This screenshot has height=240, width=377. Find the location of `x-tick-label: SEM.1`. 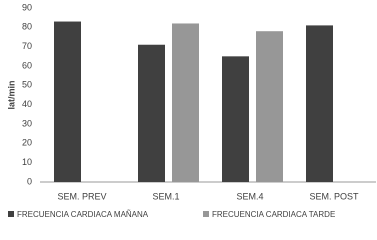

x-tick-label: SEM.1 is located at coordinates (165, 196).